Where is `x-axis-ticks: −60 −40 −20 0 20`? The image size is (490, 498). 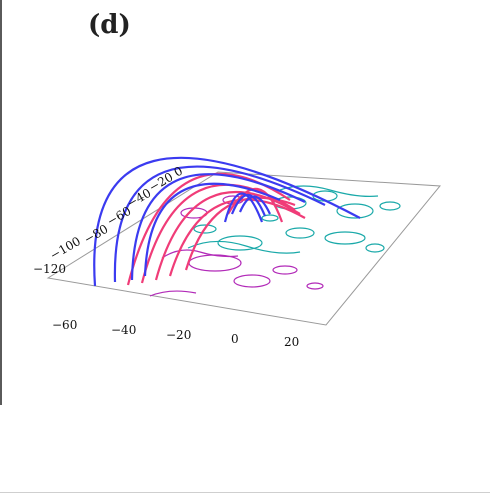 x-axis-ticks: −60 −40 −20 0 20 is located at coordinates (175, 333).